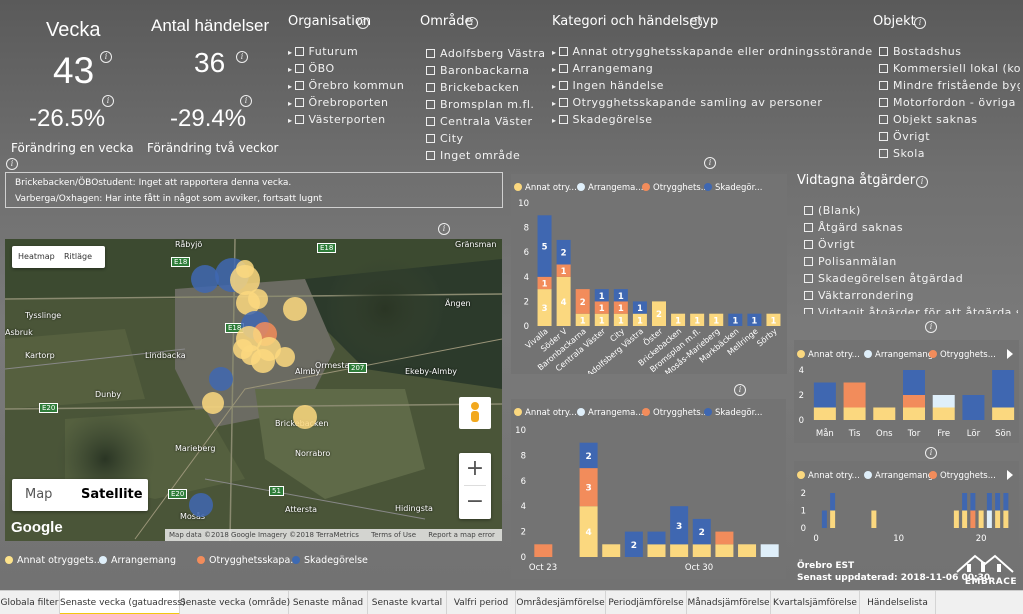  What do you see at coordinates (850, 261) in the screenshot?
I see `actions-slicer-item: Polisanmälan` at bounding box center [850, 261].